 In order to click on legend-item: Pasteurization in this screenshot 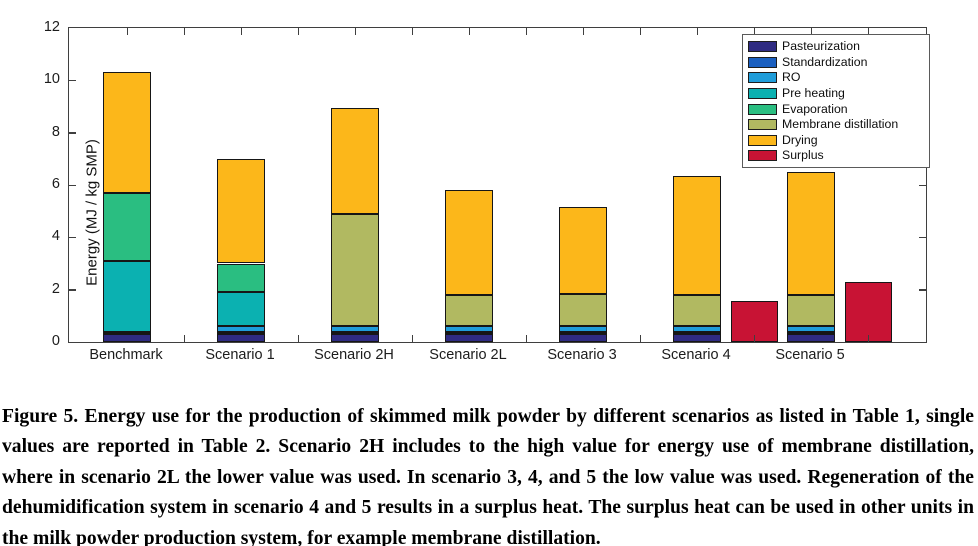, I will do `click(836, 47)`.